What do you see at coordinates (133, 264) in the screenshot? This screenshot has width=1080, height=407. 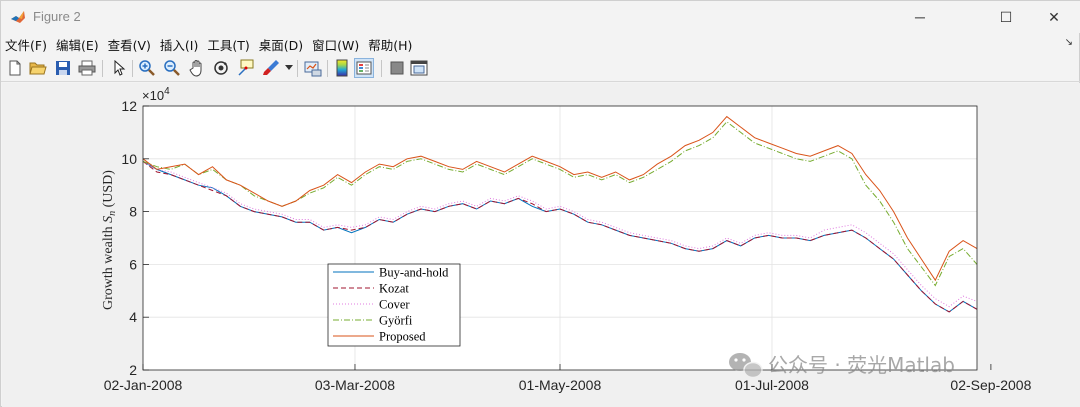 I see `y-tick-label: 6` at bounding box center [133, 264].